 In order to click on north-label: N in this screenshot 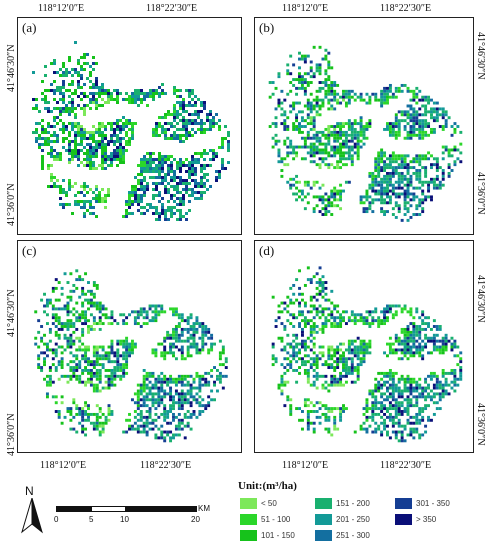, I will do `click(29, 491)`.